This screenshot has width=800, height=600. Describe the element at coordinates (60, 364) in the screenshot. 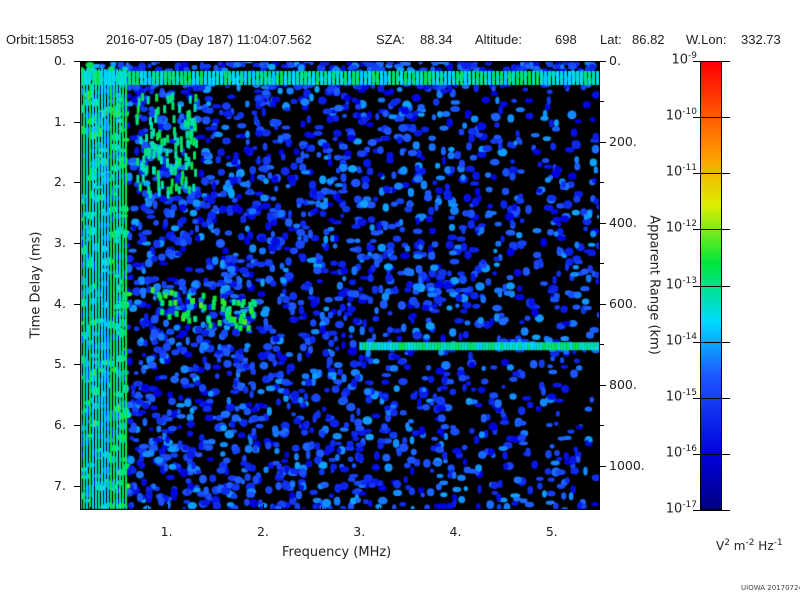

I see `y-tick-label: 5.` at that location.